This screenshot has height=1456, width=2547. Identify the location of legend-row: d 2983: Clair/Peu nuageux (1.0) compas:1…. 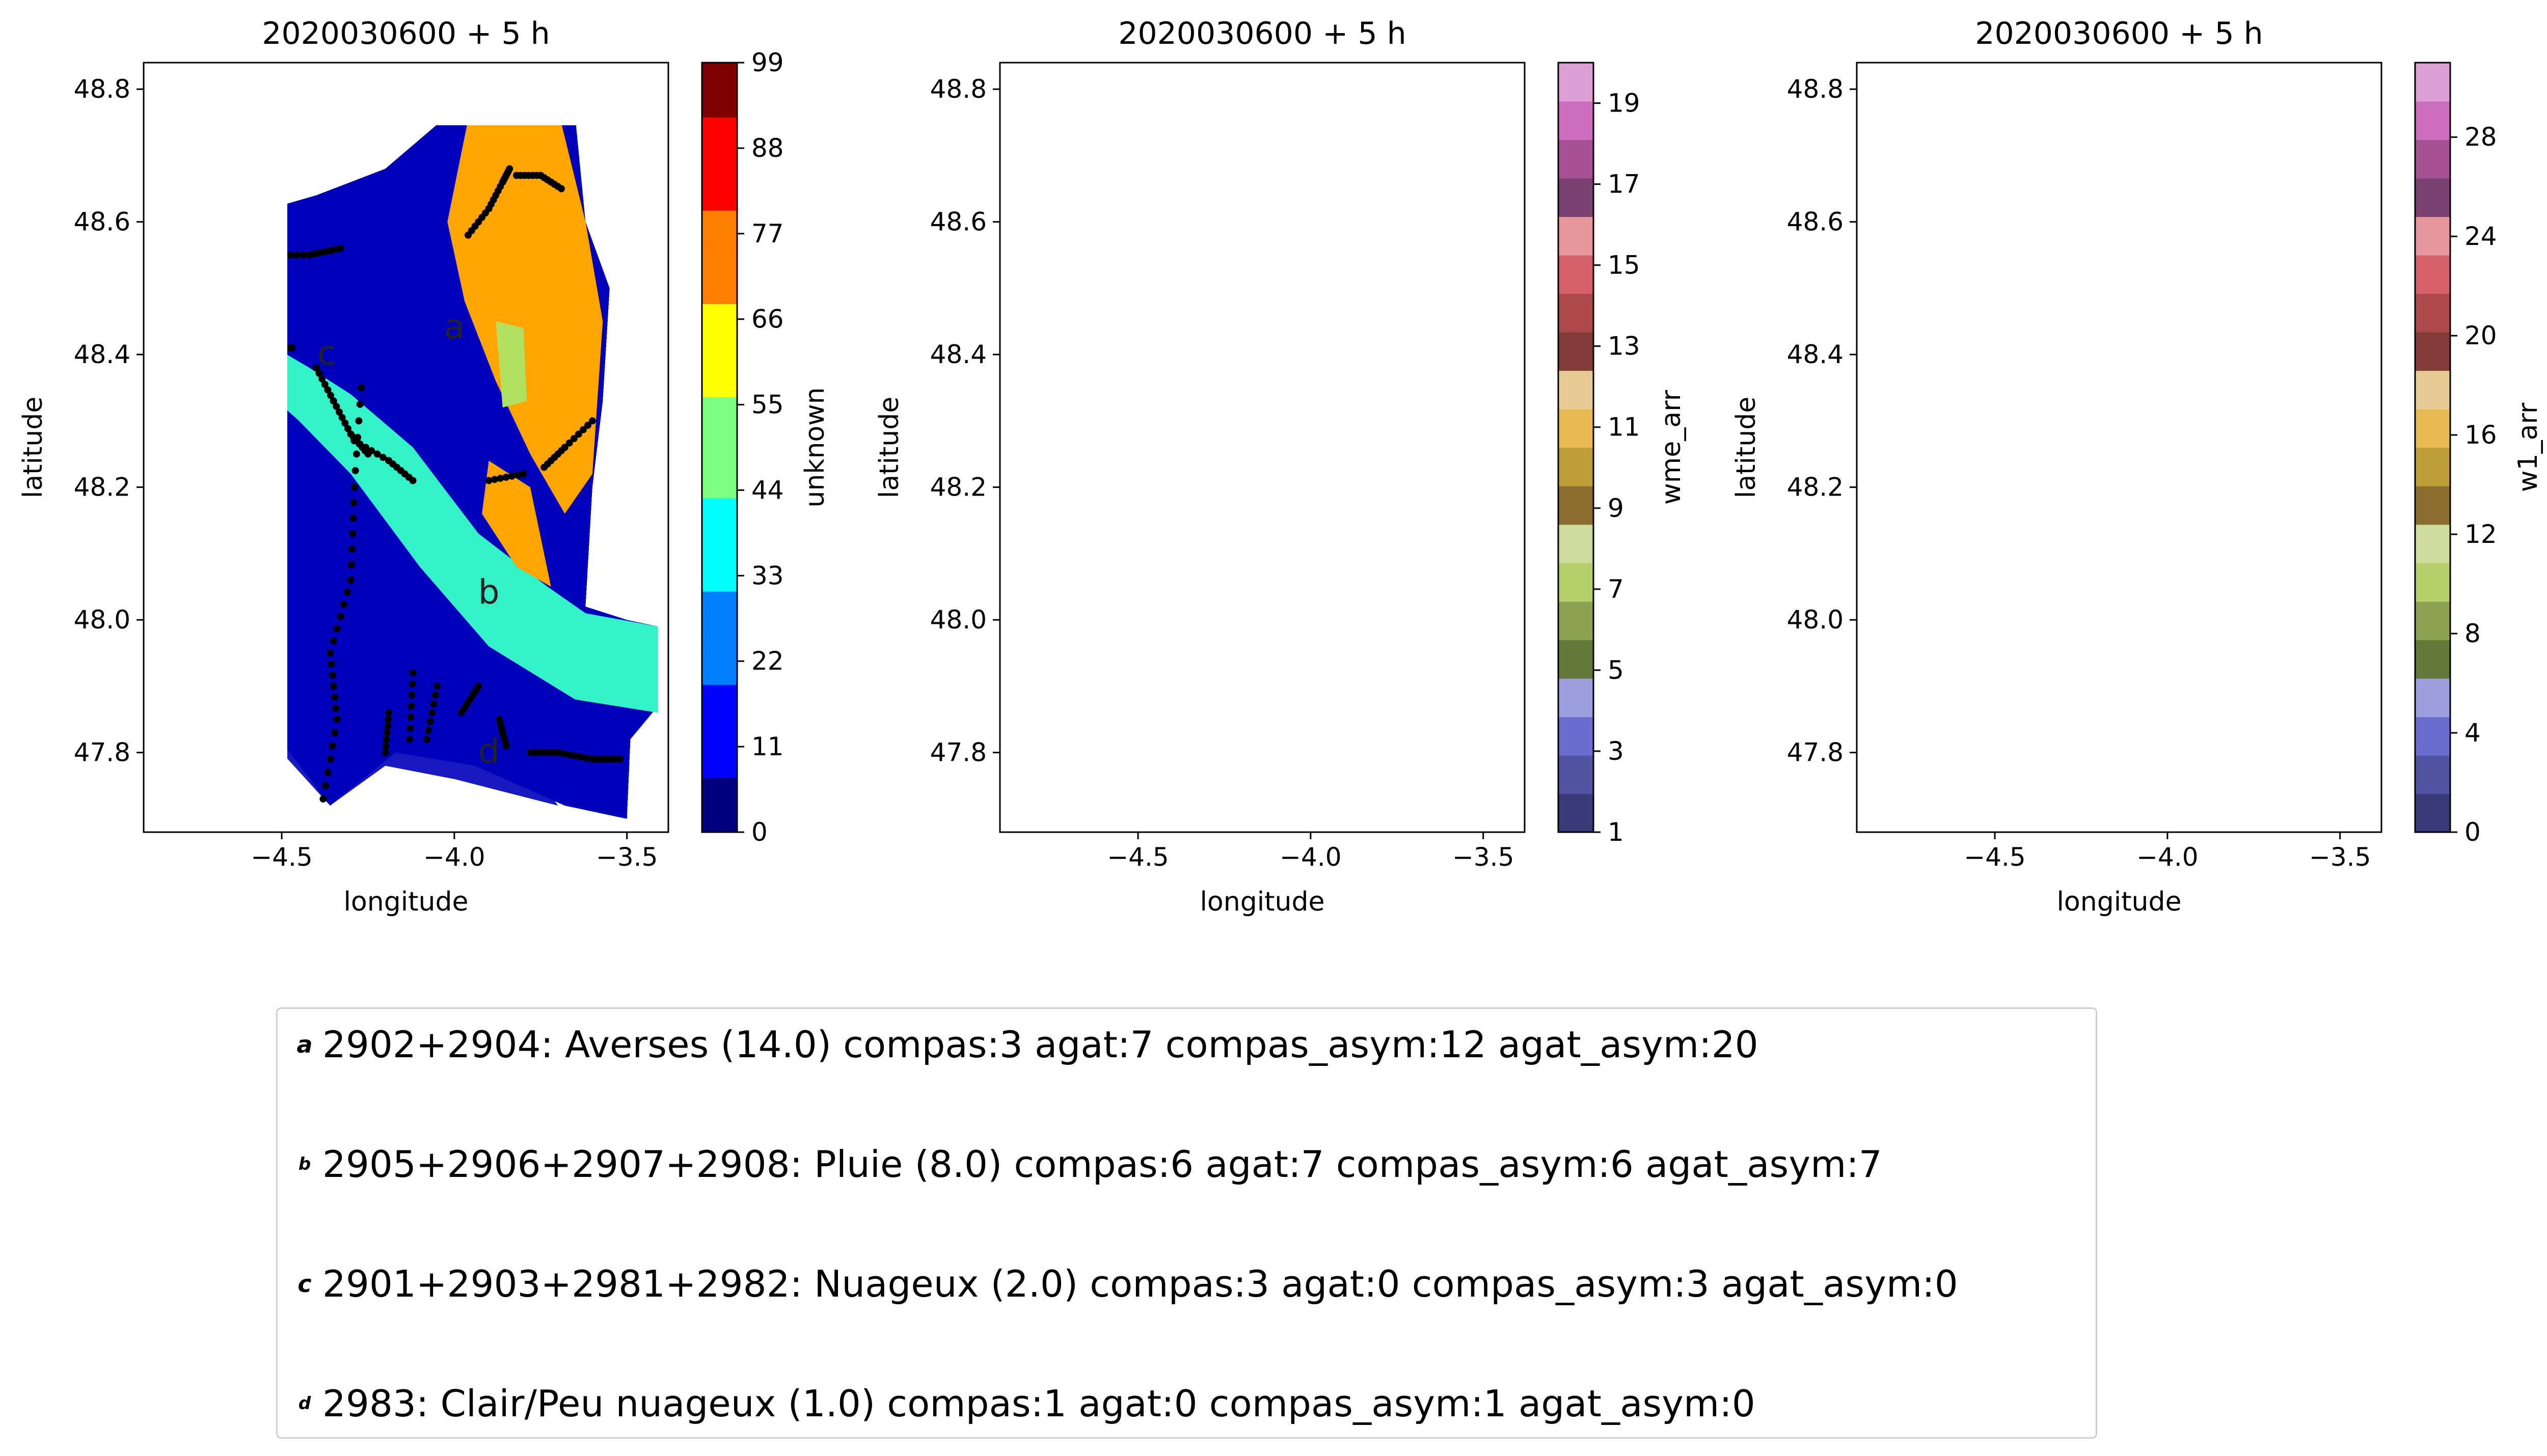
(1021, 1403).